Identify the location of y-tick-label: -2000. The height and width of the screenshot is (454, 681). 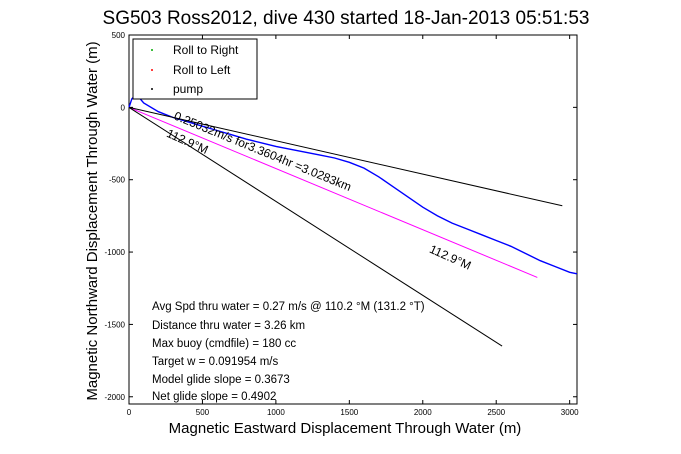
(115, 397).